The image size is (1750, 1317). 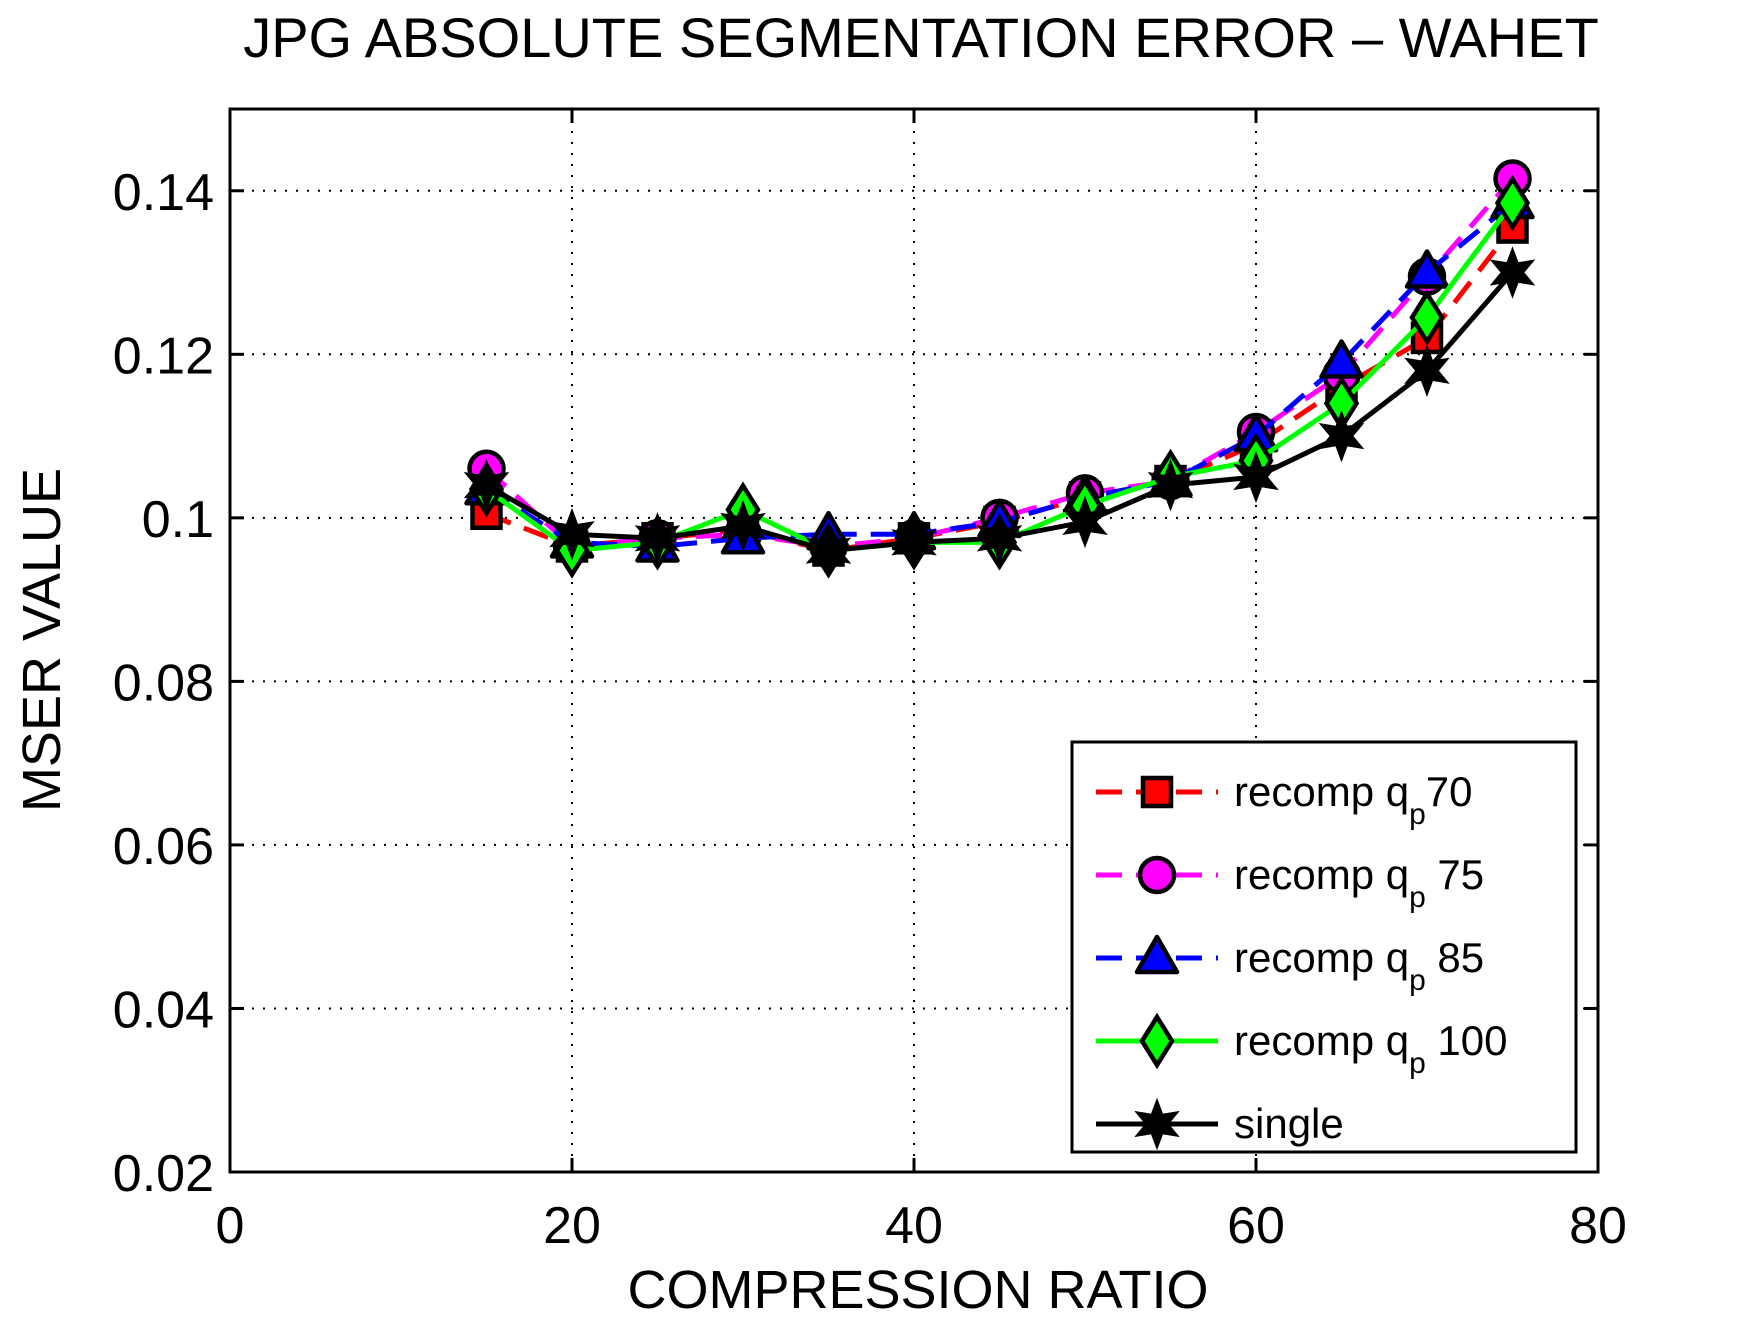 What do you see at coordinates (921, 37) in the screenshot?
I see `chart-title: JPG ABSOLUTE SEGMENTATION ERROR – WAHET` at bounding box center [921, 37].